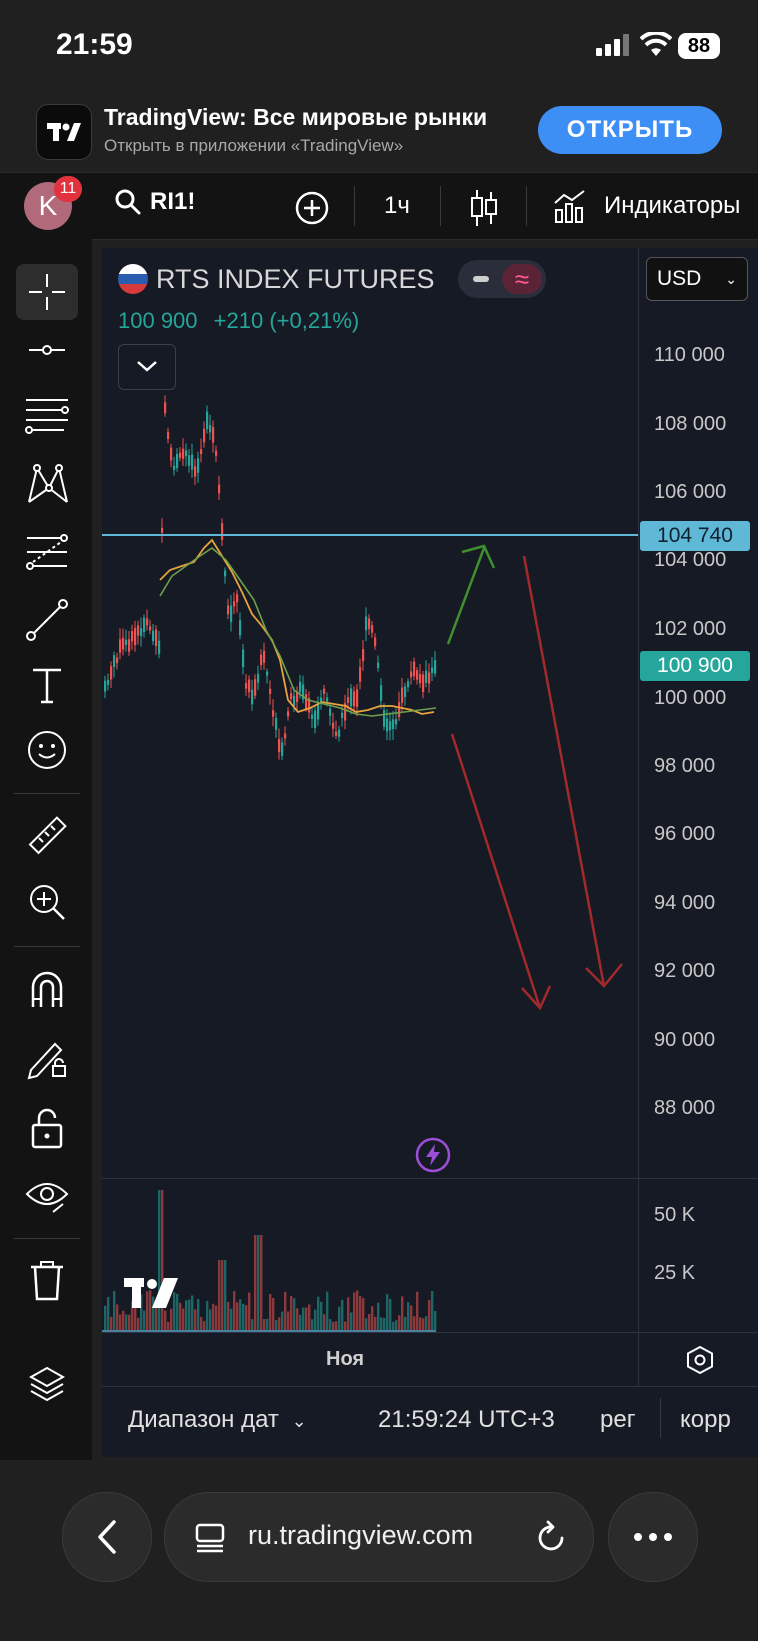 The width and height of the screenshot is (758, 1641). What do you see at coordinates (466, 1419) in the screenshot?
I see `timezone-readout: 21:59:24 UTC+3` at bounding box center [466, 1419].